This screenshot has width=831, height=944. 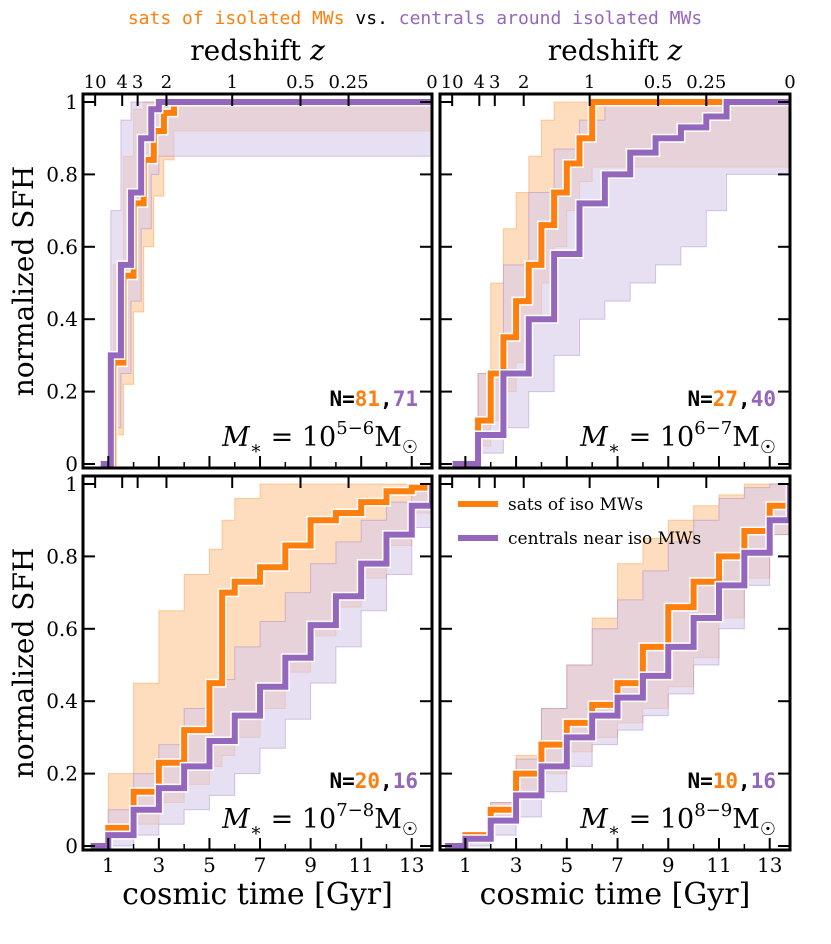 I want to click on title-vs: vs., so click(x=372, y=18).